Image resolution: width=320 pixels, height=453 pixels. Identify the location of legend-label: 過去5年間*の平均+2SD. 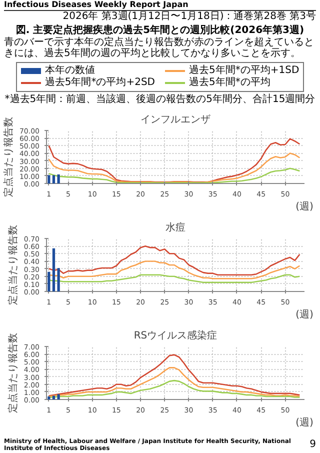
(99, 82).